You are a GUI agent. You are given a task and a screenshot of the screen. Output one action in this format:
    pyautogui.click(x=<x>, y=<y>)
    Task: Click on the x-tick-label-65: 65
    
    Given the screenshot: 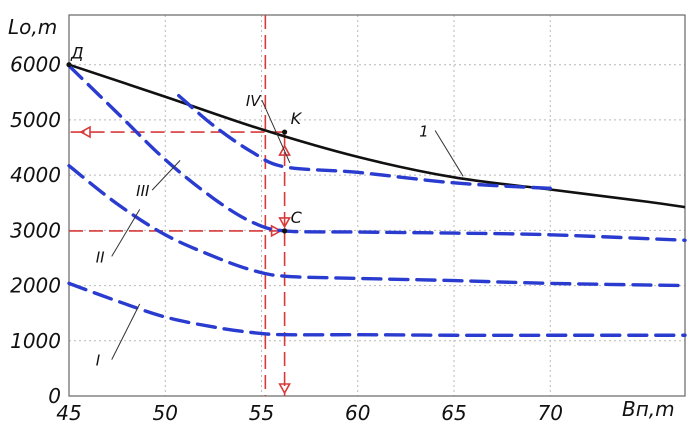 What is the action you would take?
    pyautogui.click(x=453, y=413)
    